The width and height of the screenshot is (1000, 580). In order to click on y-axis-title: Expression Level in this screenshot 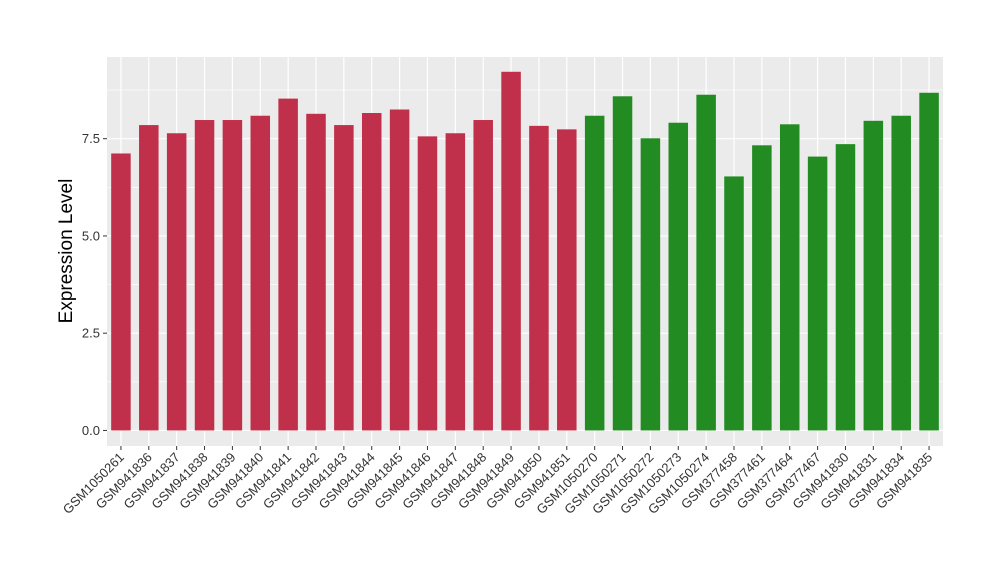, I will do `click(66, 251)`.